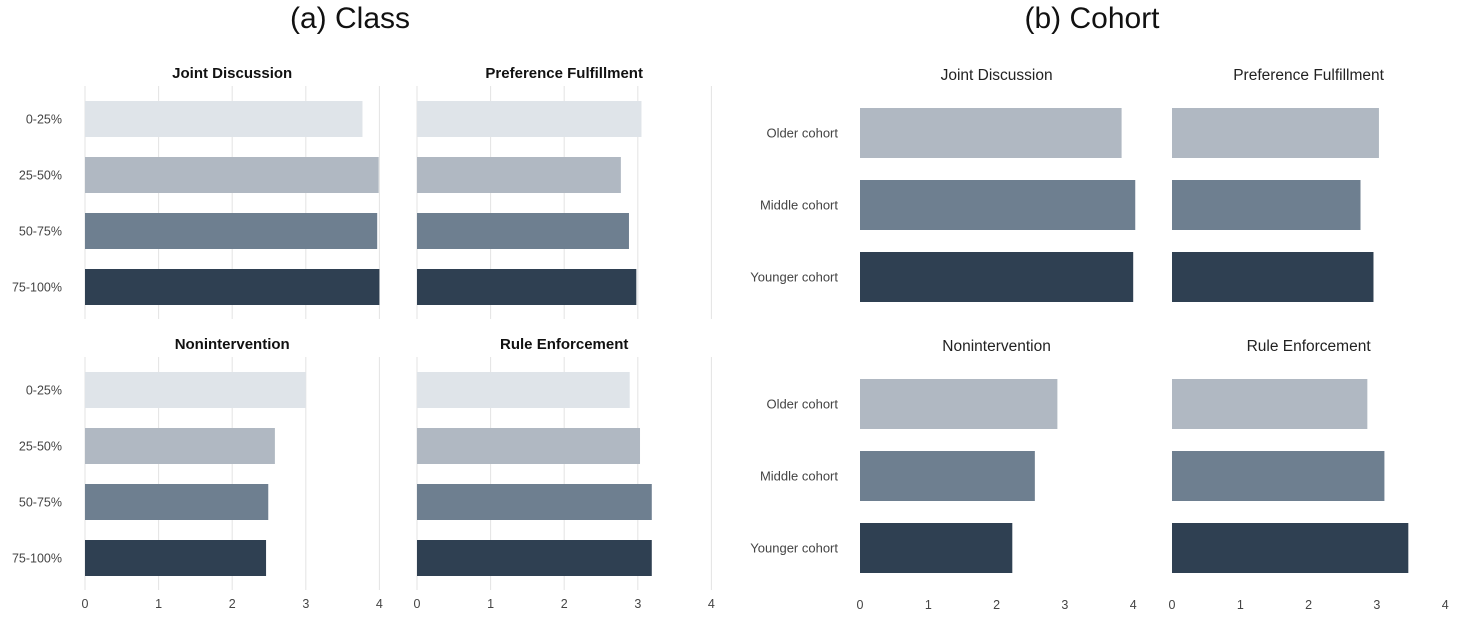 This screenshot has width=1458, height=620. Describe the element at coordinates (1092, 18) in the screenshot. I see `figure-b-title: (b) Cohort` at that location.